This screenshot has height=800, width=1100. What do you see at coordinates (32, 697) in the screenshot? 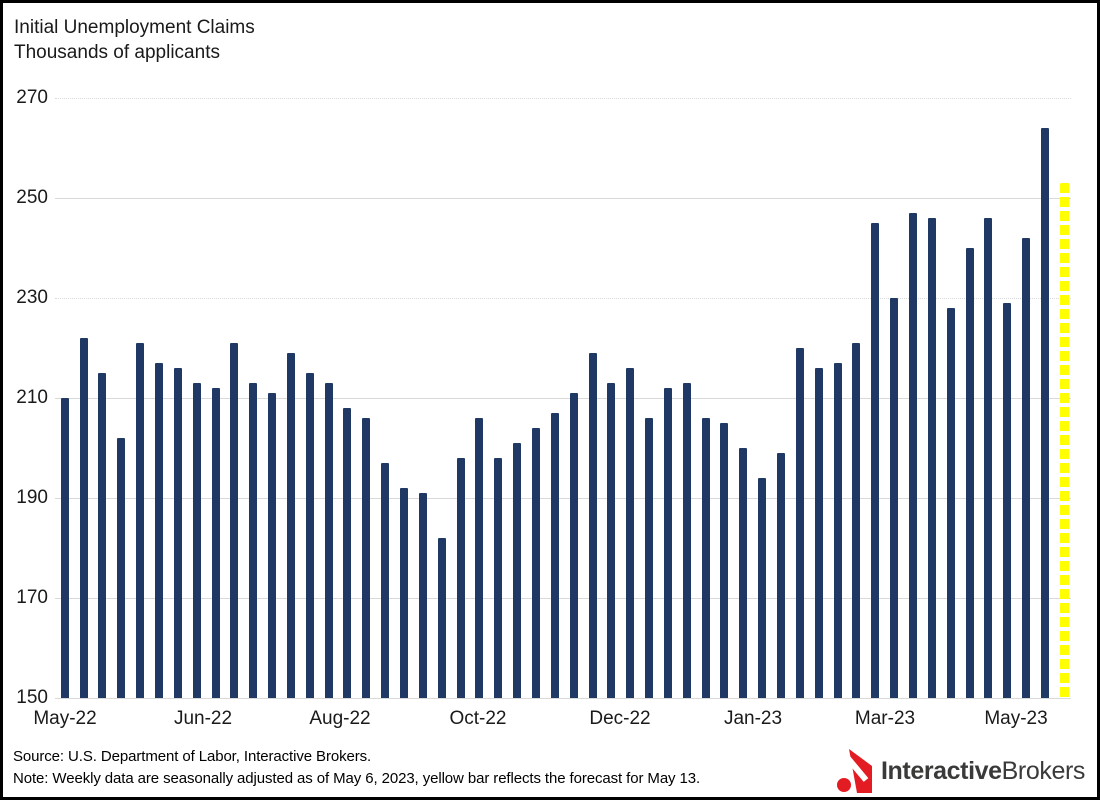
I see `y-tick-label-150: 150` at bounding box center [32, 697].